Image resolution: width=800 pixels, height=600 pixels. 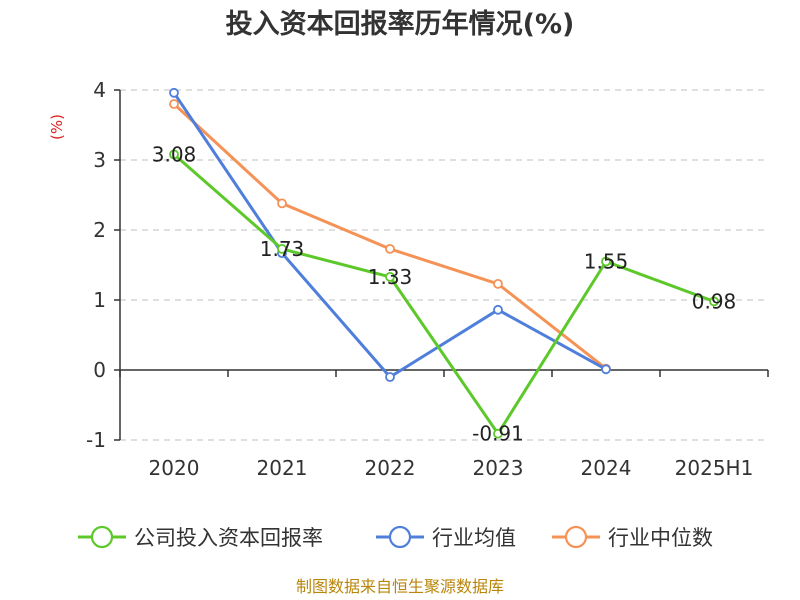 I want to click on x-tick-label: 2022, so click(x=390, y=468).